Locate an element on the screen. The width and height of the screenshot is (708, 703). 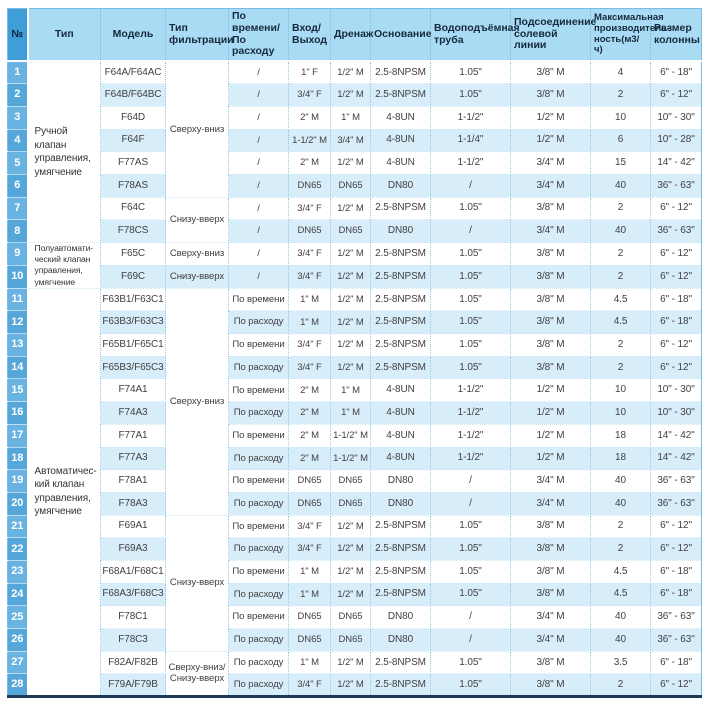
num-cell: 2 is located at coordinates (18, 95).